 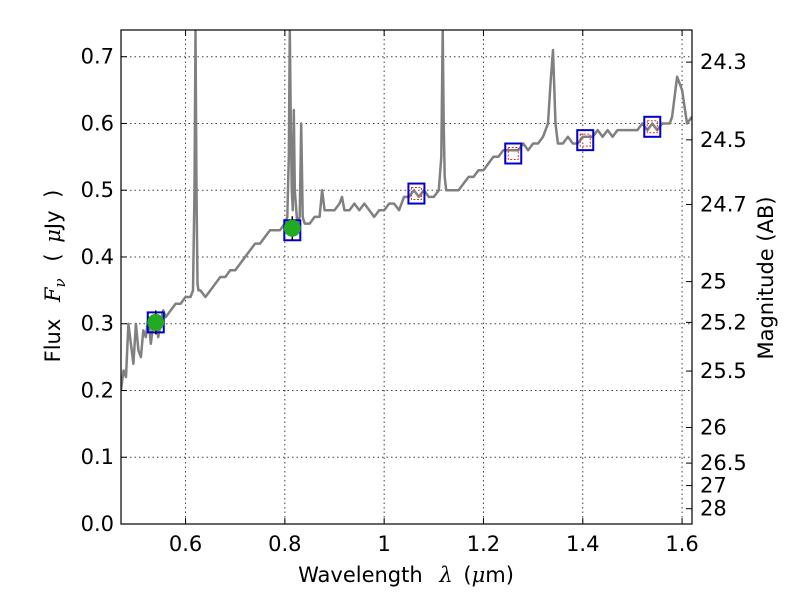 I want to click on y-axis-title-symbol: F, so click(x=53, y=294).